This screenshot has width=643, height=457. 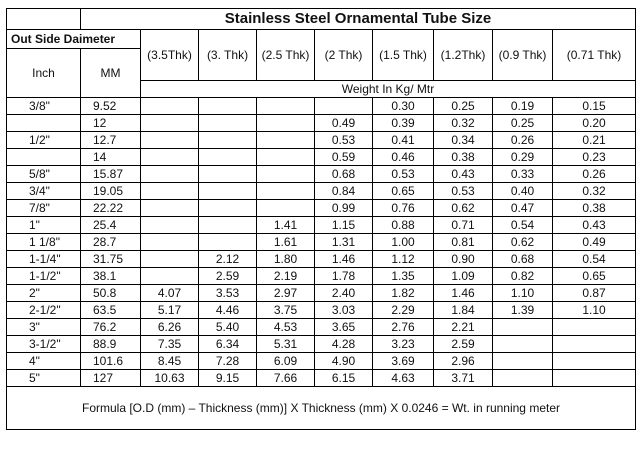 I want to click on weight-cell: 0.47, so click(x=522, y=208).